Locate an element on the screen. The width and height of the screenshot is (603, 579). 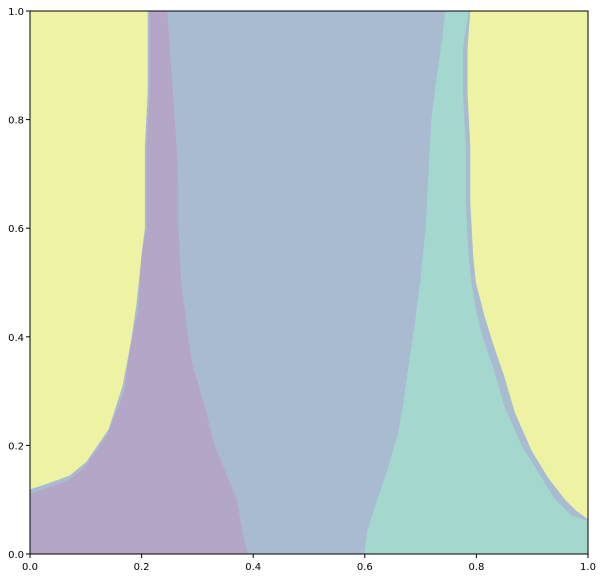
x-tick-label: 0.8 is located at coordinates (476, 567).